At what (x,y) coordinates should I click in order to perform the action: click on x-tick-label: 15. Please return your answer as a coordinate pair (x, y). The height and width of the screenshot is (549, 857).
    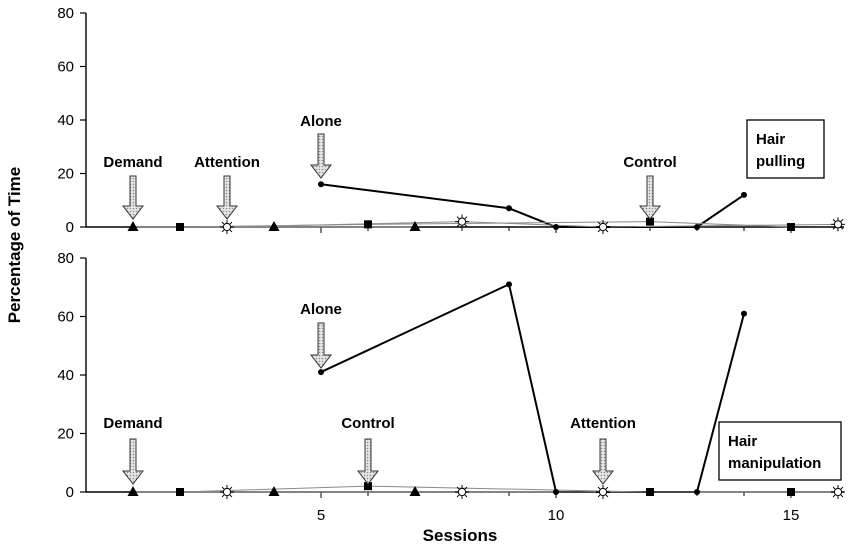
    Looking at the image, I should click on (791, 515).